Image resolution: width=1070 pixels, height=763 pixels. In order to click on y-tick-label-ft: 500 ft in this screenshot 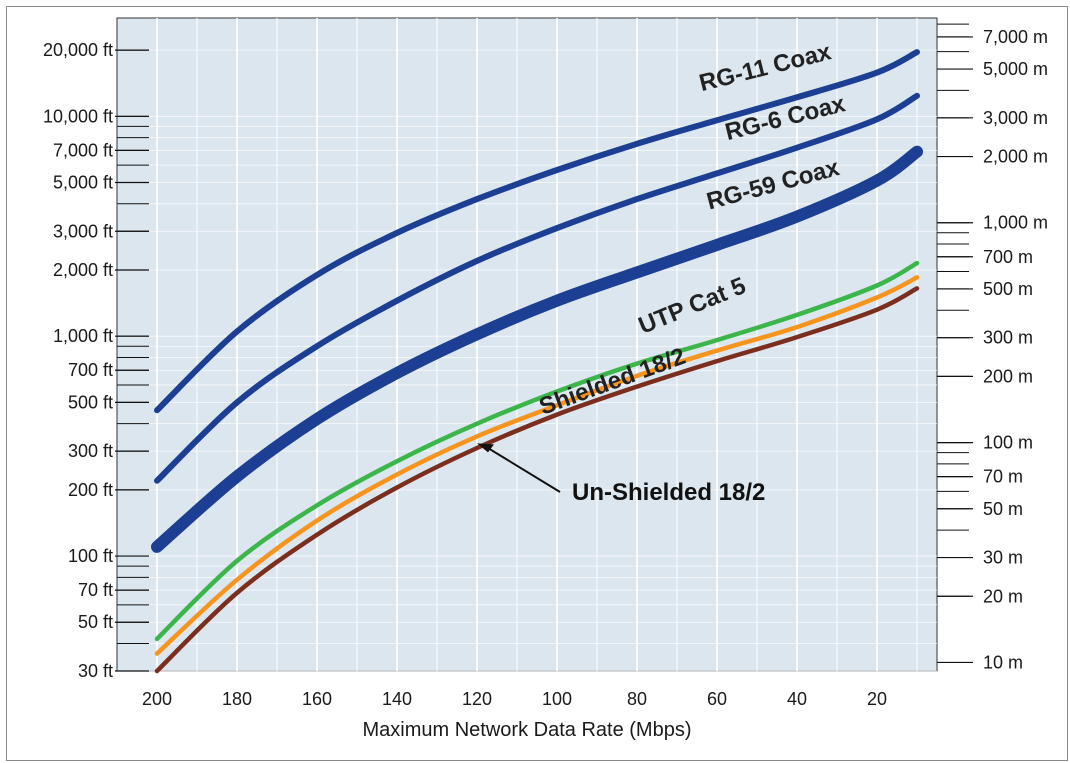, I will do `click(90, 402)`.